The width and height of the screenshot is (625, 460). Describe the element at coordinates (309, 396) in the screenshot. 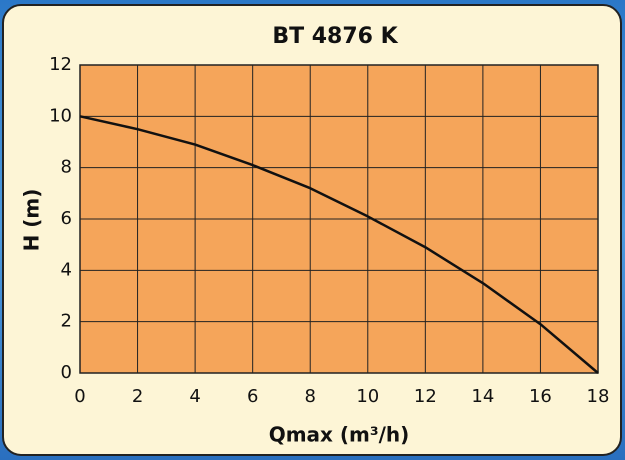

I see `x-tick-label: 8` at that location.